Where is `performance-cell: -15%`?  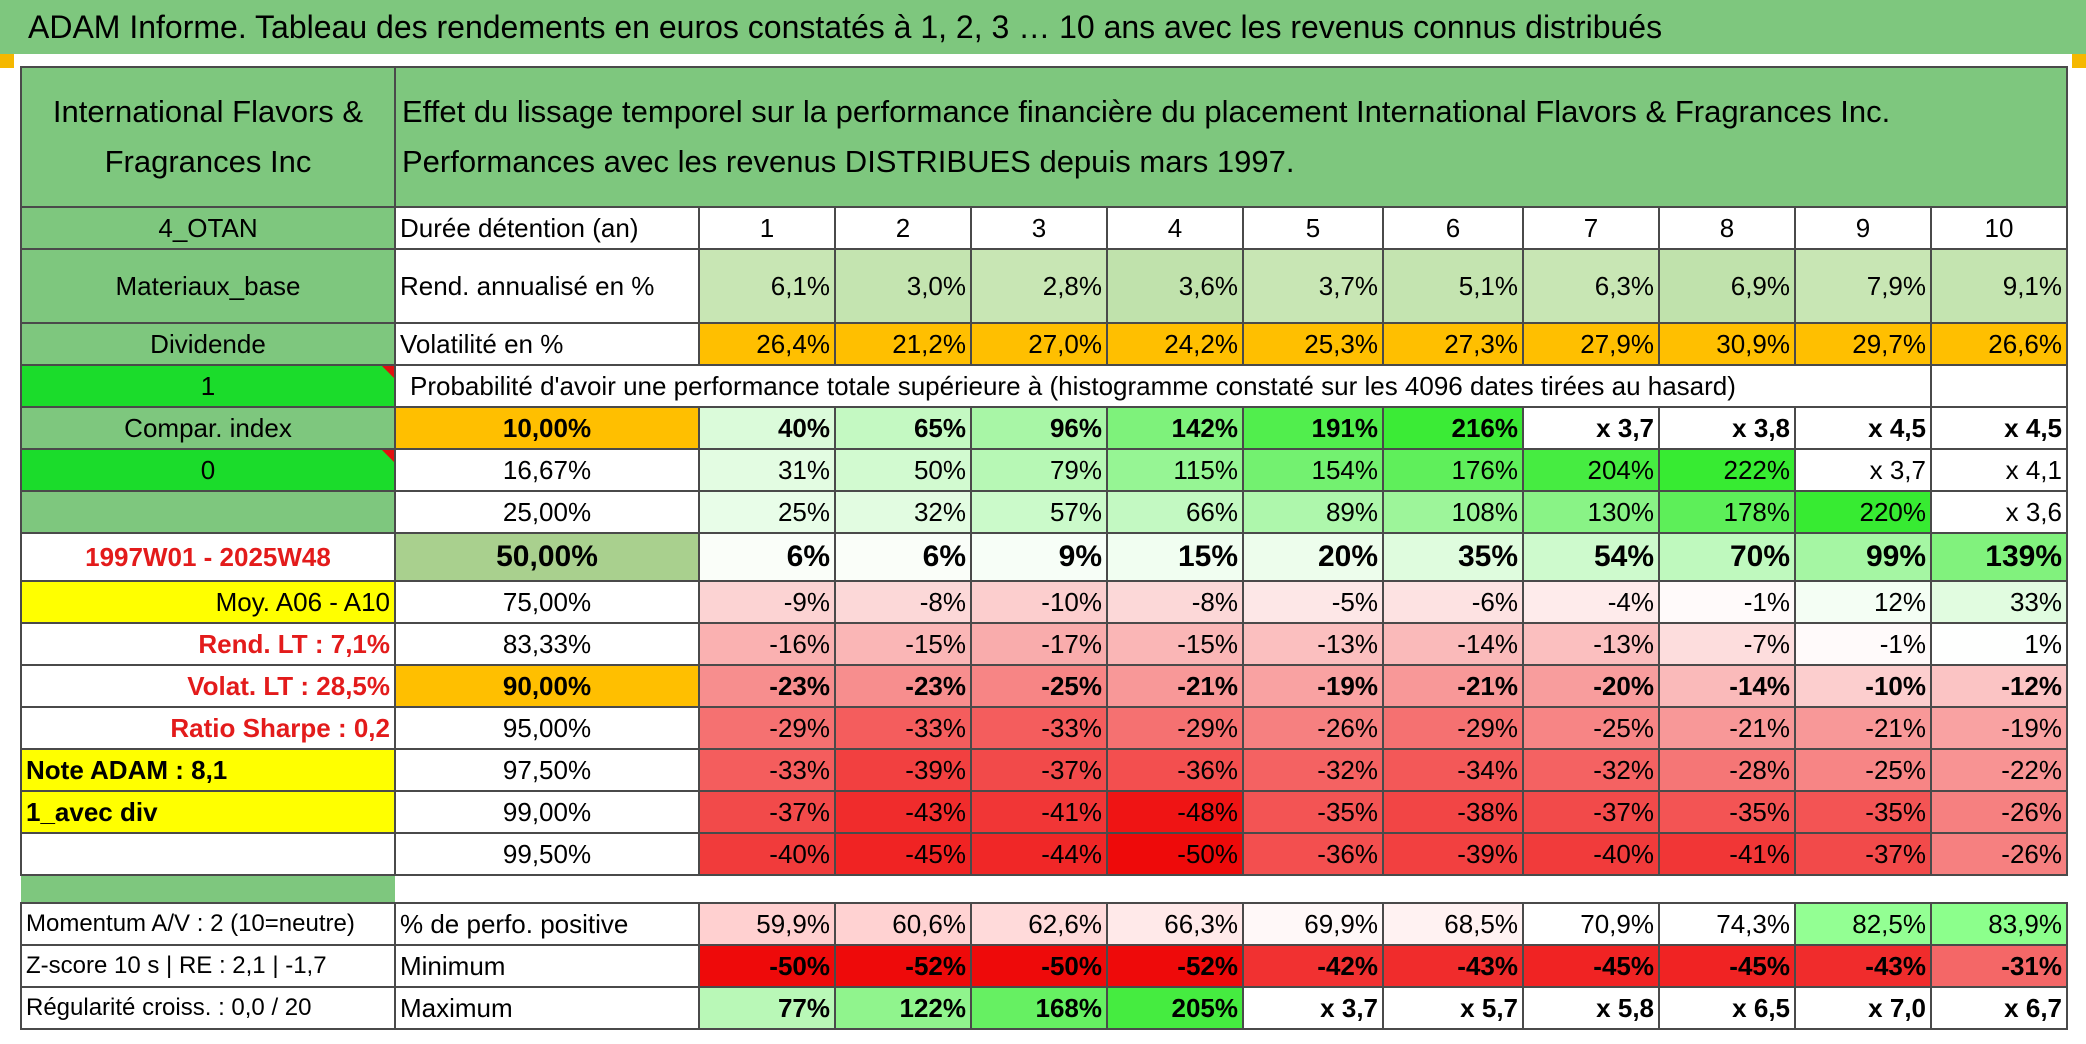 performance-cell: -15% is located at coordinates (1175, 644).